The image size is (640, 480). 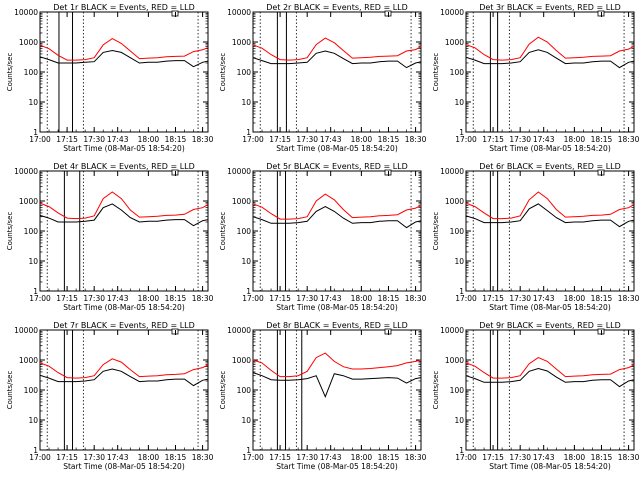 I want to click on panel-title: Det 3r BLACK = Events, RED = LLD, so click(x=550, y=7).